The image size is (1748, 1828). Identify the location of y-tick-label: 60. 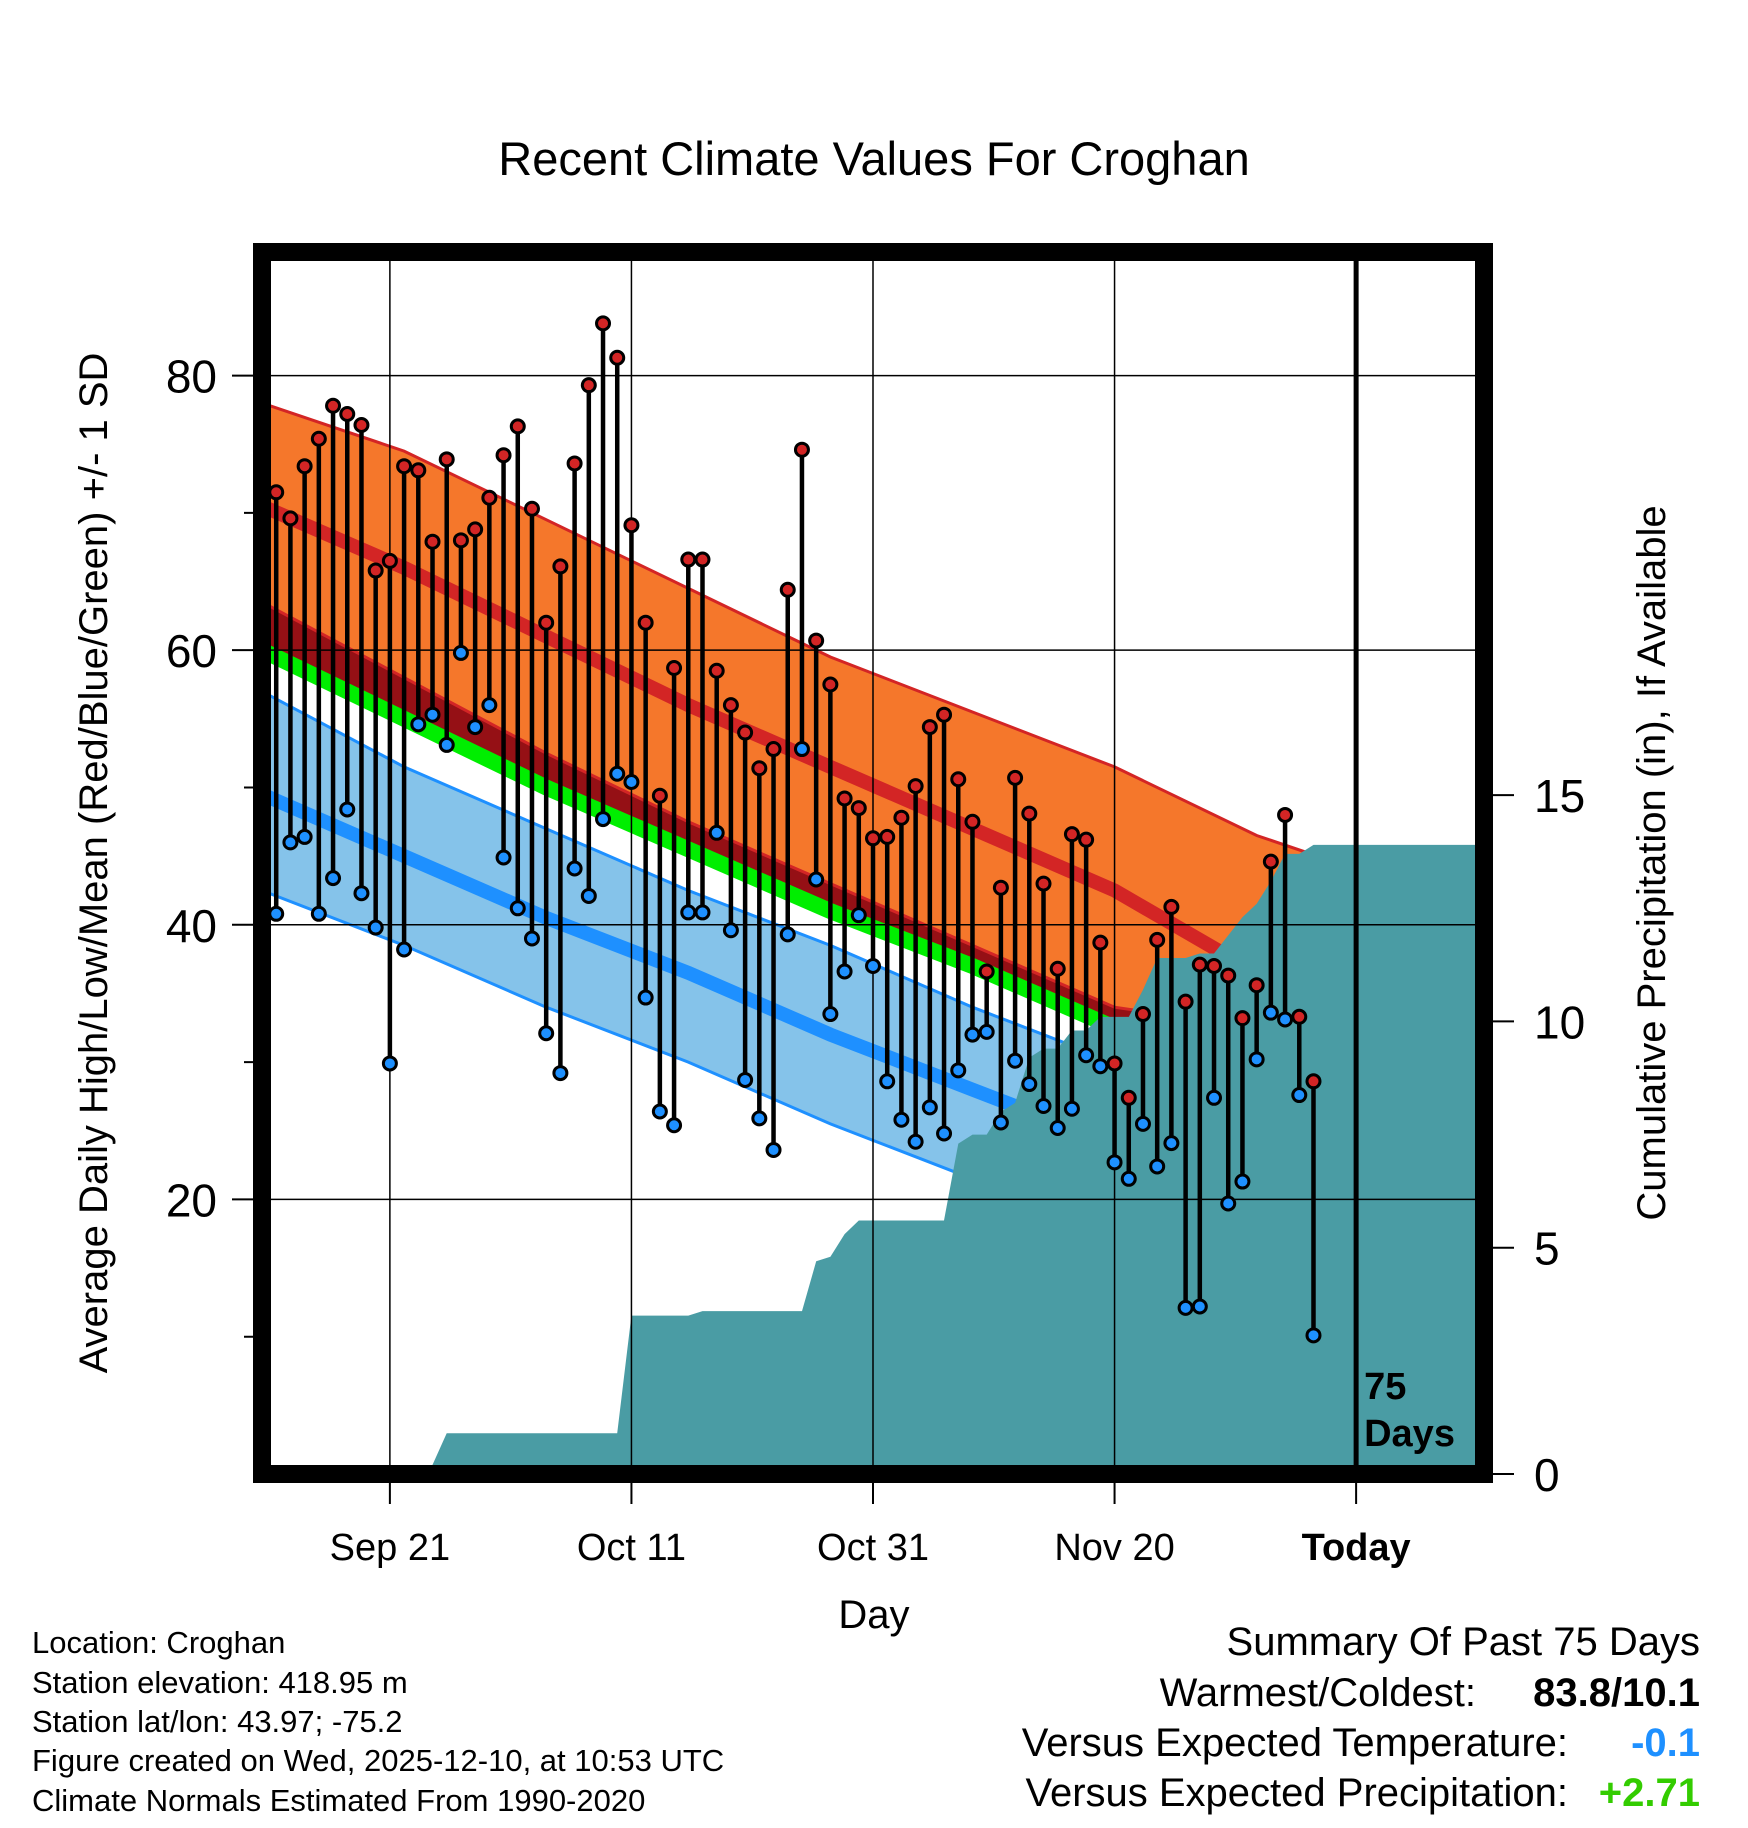
(191, 651).